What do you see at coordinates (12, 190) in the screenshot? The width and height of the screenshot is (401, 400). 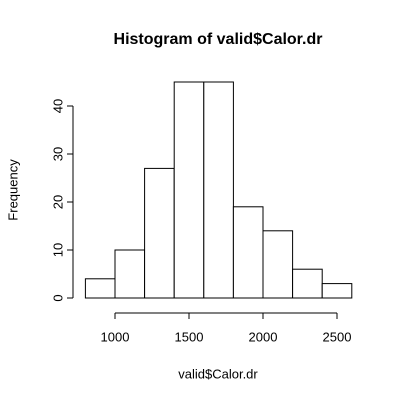 I see `y-axis-title: Frequency` at bounding box center [12, 190].